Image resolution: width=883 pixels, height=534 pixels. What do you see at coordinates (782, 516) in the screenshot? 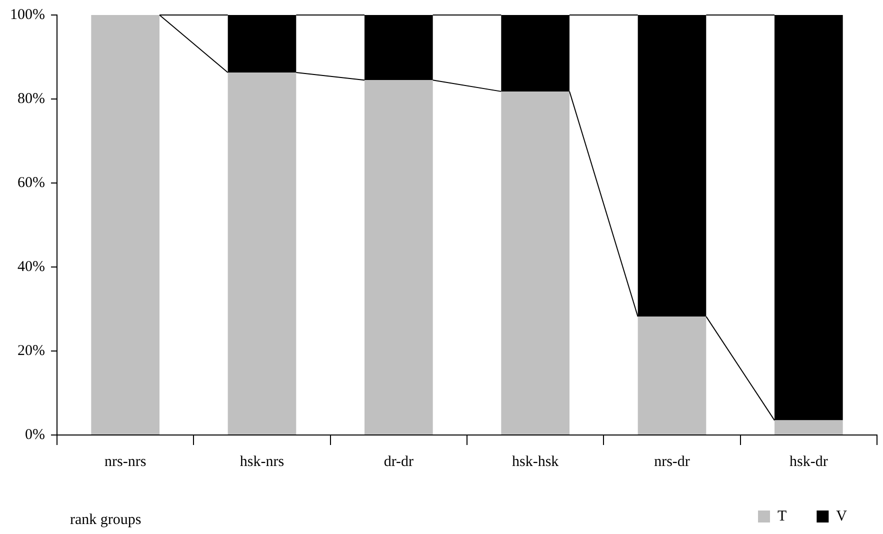
I see `legend-label: T` at bounding box center [782, 516].